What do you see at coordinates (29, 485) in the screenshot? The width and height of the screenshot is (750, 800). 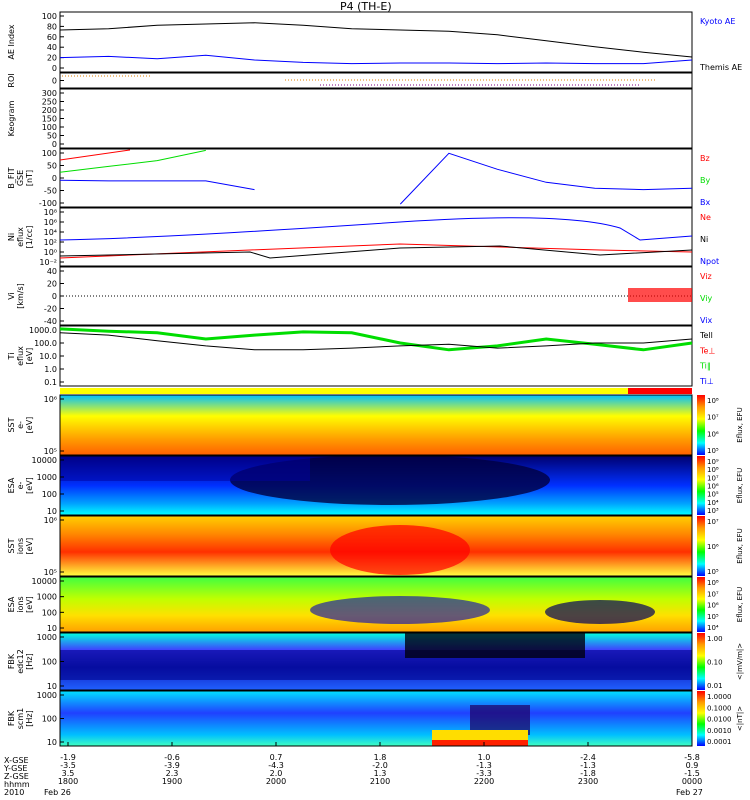 I see `panel-ylabel-esa_e: [eV]` at bounding box center [29, 485].